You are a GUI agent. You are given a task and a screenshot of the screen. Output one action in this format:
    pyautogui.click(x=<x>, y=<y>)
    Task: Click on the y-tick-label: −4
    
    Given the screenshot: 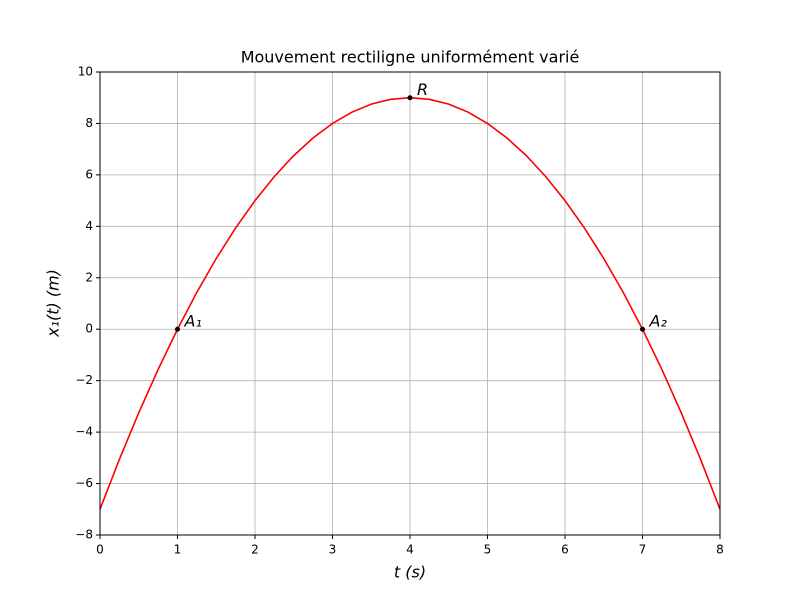 What is the action you would take?
    pyautogui.click(x=84, y=432)
    